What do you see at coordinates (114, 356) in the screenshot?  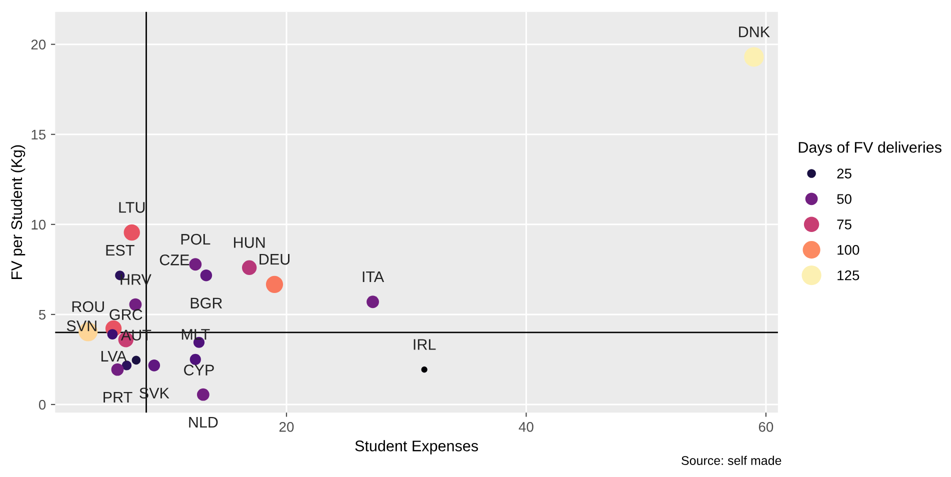 I see `annotation: LVA` at bounding box center [114, 356].